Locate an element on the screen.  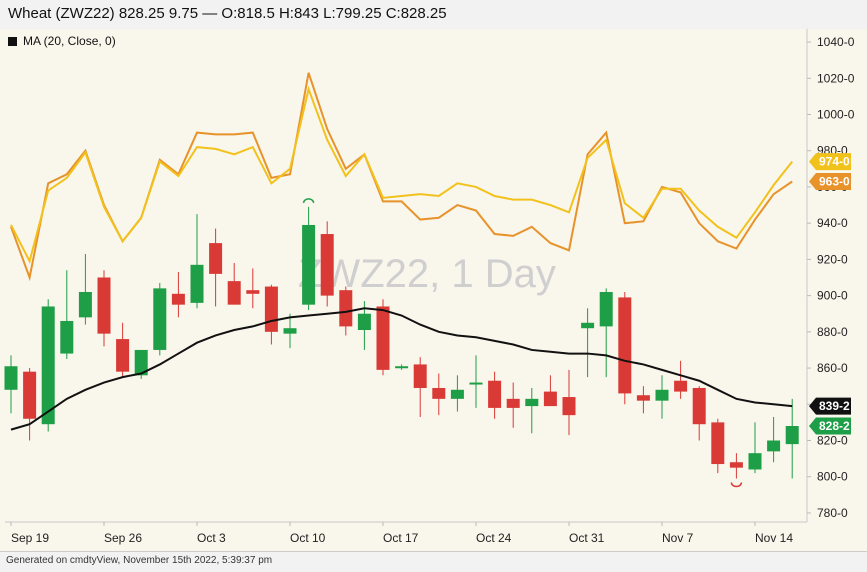
legend-label: MA (20, Close, 0) is located at coordinates (69, 41).